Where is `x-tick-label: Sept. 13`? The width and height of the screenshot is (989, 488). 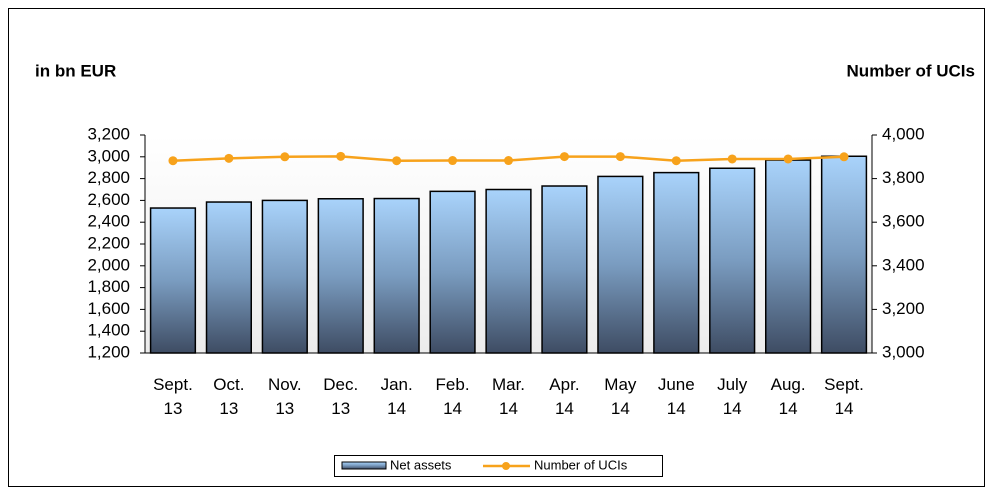 x-tick-label: Sept. 13 is located at coordinates (173, 396).